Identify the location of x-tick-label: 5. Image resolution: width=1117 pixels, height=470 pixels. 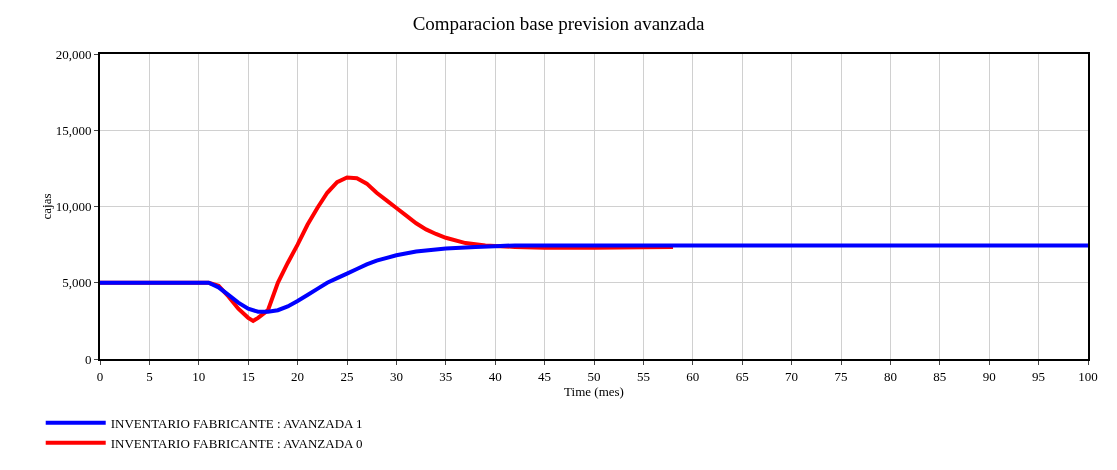
(149, 376).